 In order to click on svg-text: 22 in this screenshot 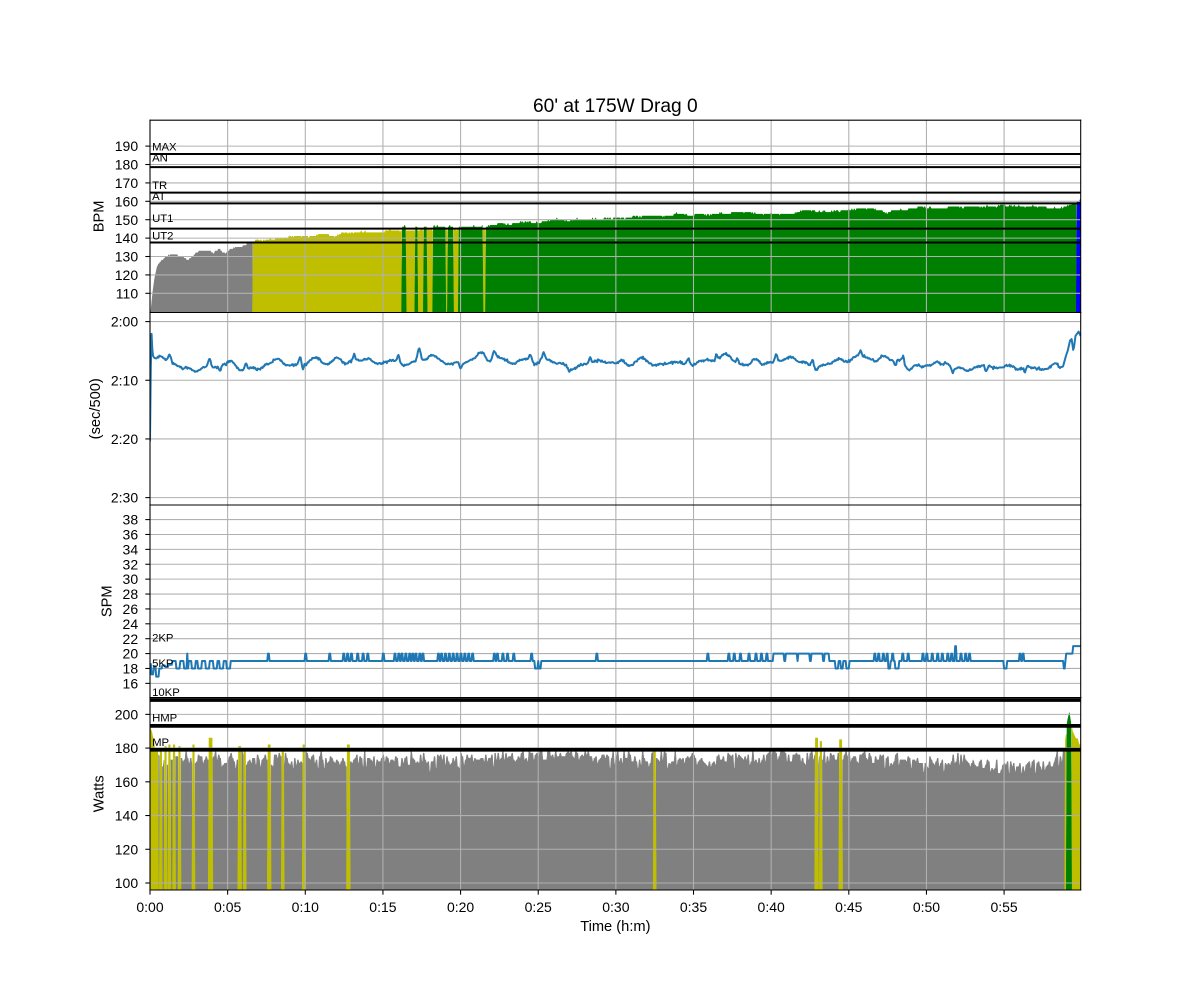, I will do `click(131, 639)`.